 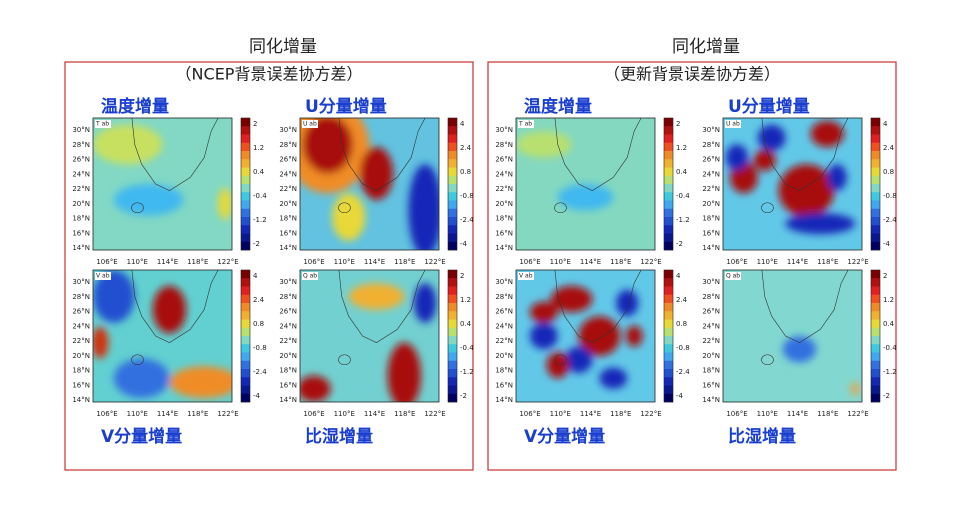 I want to click on coastline, so click(x=805, y=306).